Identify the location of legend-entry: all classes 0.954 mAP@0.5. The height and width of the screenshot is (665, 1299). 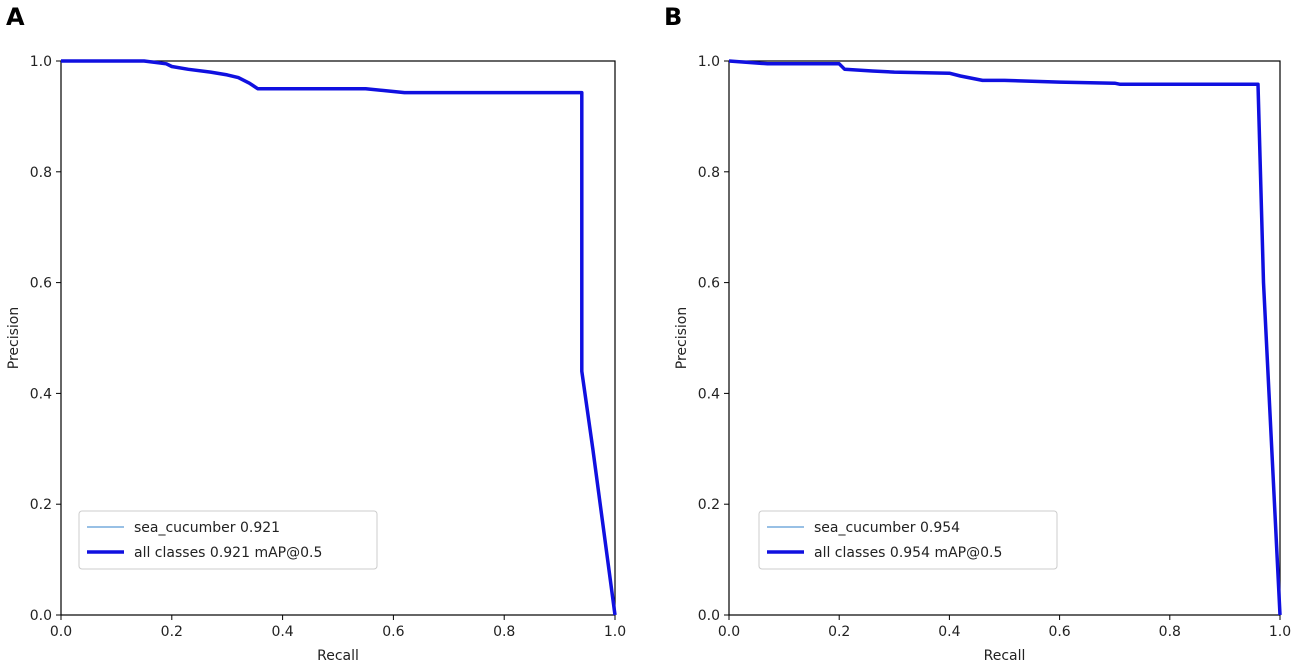
(908, 553).